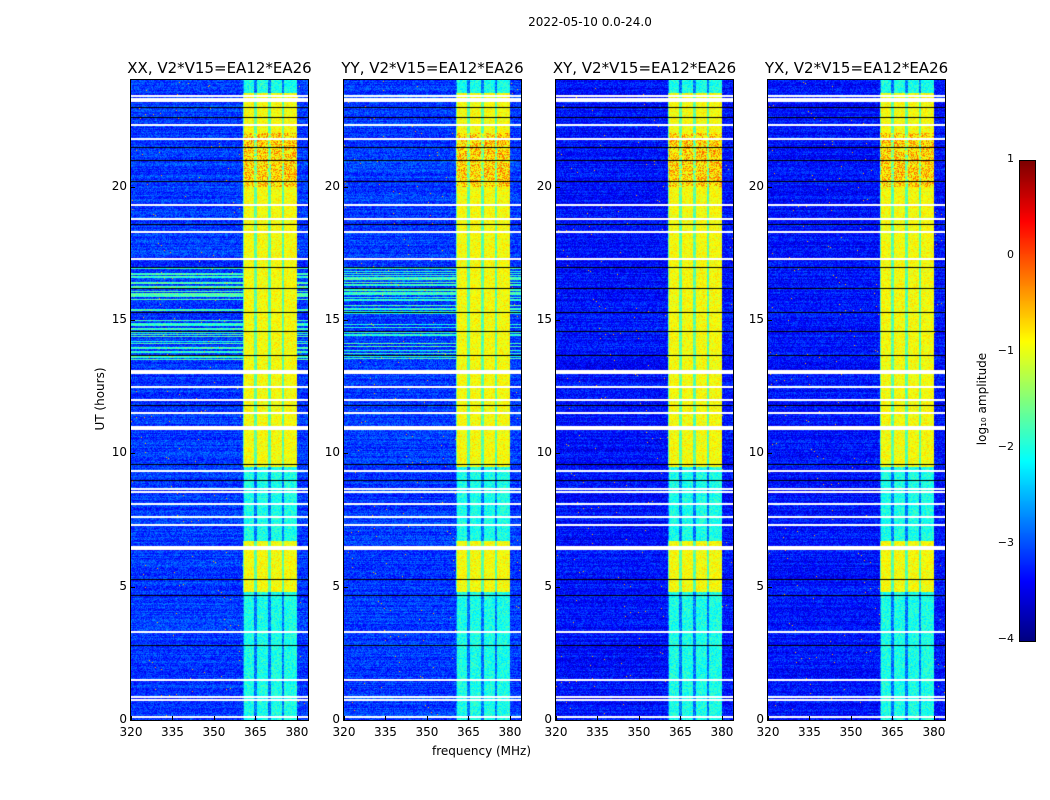  I want to click on y-axis-label: UT (hours), so click(100, 399).